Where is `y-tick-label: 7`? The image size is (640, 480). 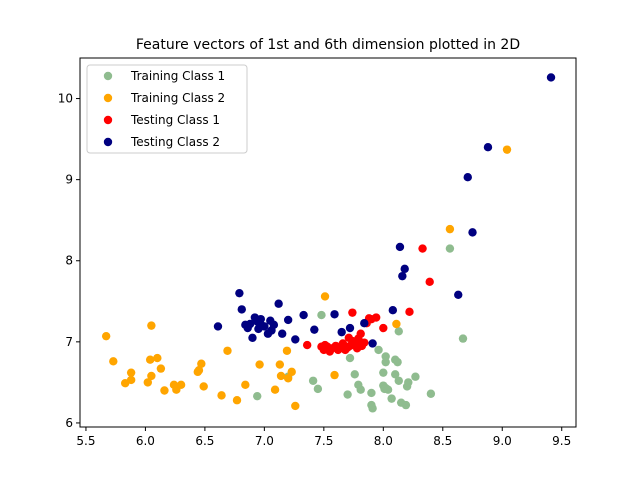
y-tick-label: 7 is located at coordinates (69, 342).